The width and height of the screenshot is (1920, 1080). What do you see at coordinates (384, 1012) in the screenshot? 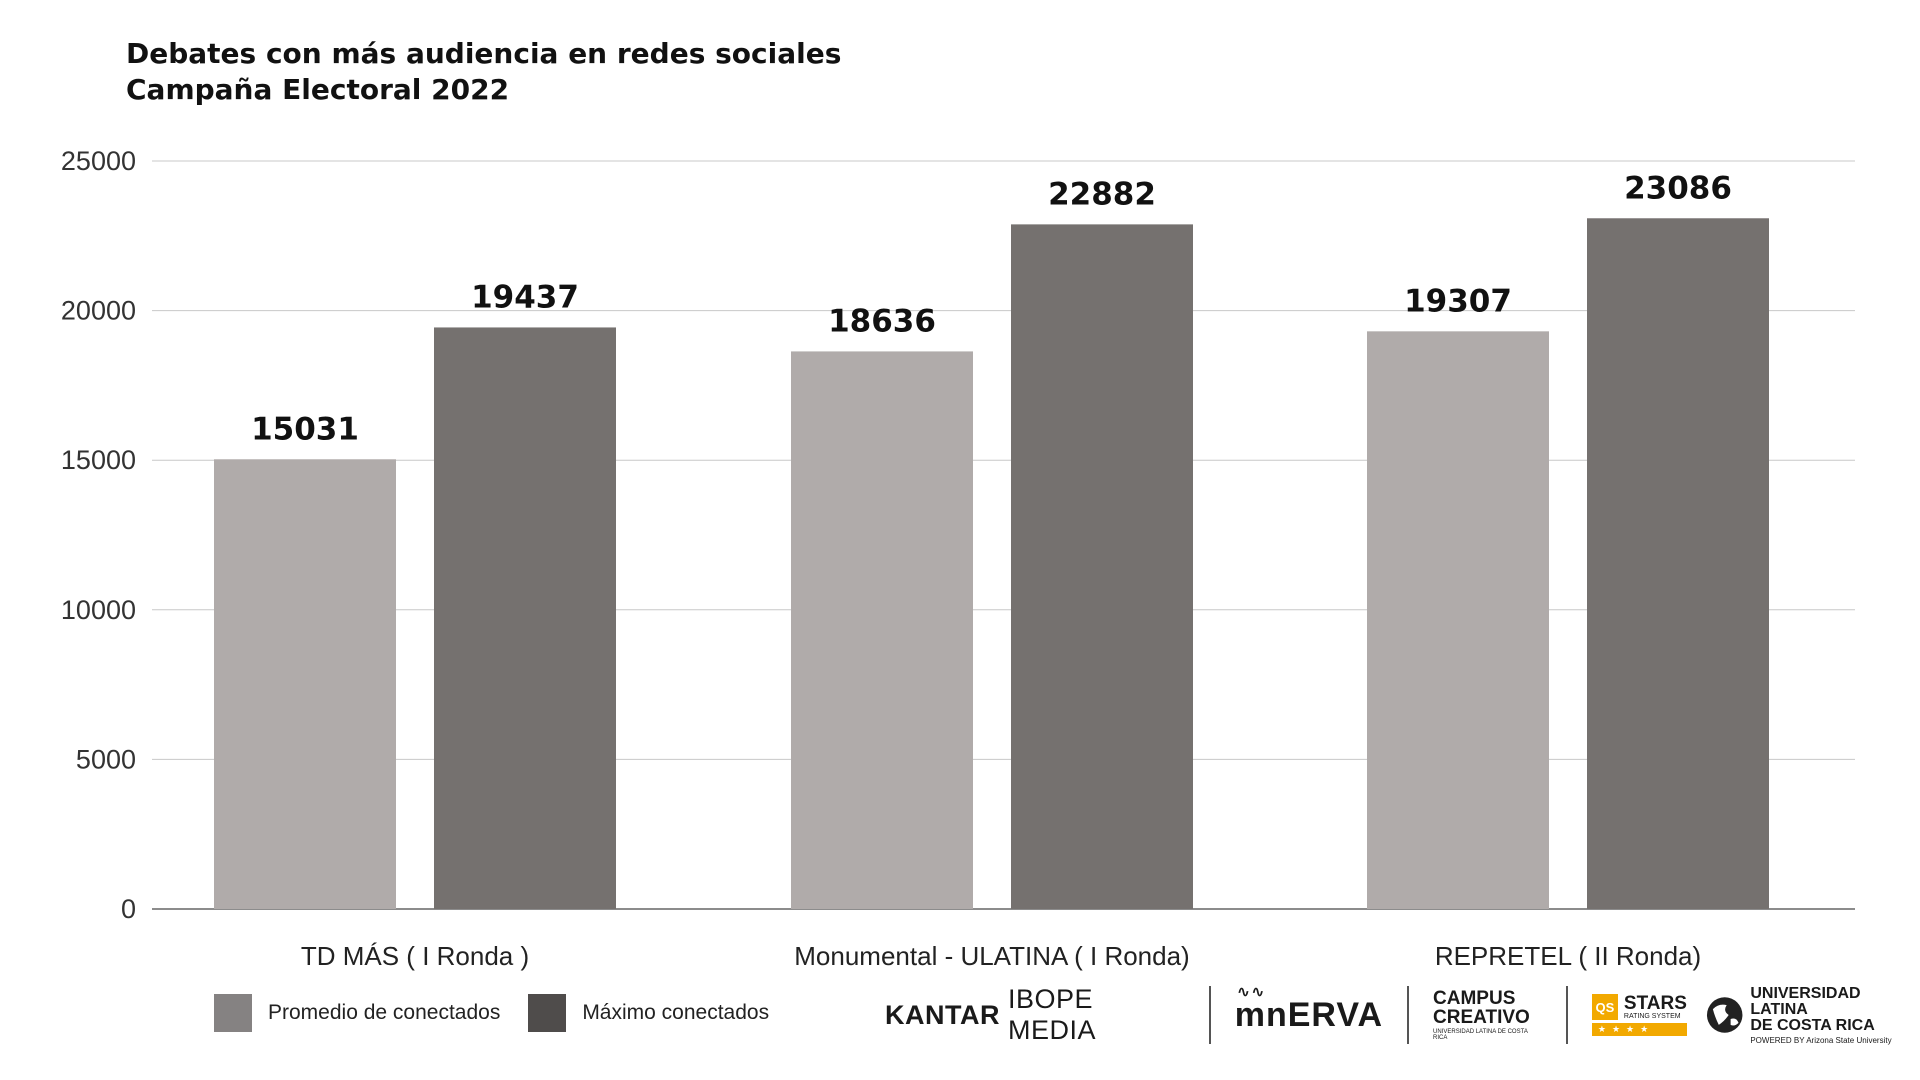
I see `legend-label-promedio: Promedio de conectados` at bounding box center [384, 1012].